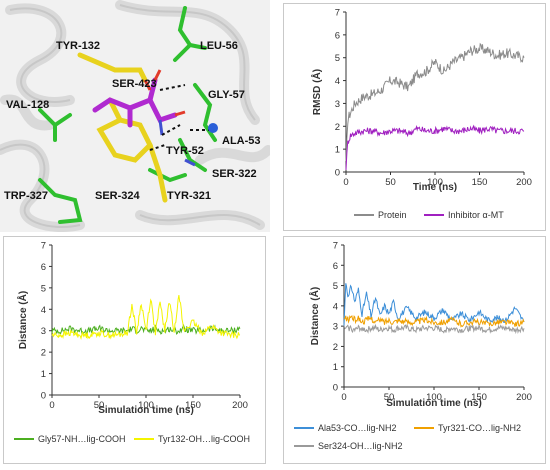  What do you see at coordinates (226, 95) in the screenshot?
I see `label-gly-57: GLY-57` at bounding box center [226, 95].